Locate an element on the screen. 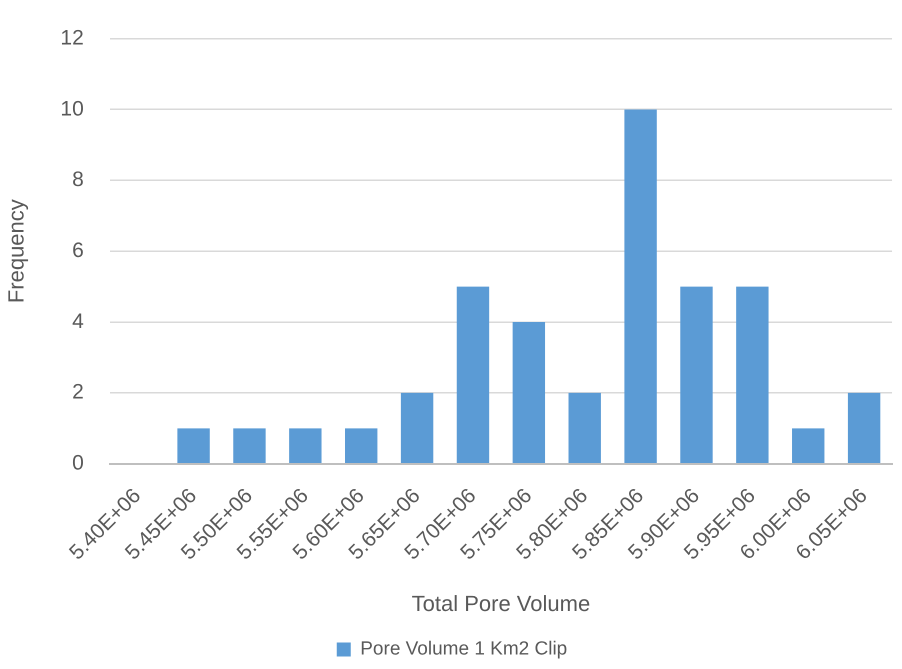  y-tick-label: 12 is located at coordinates (72, 38).